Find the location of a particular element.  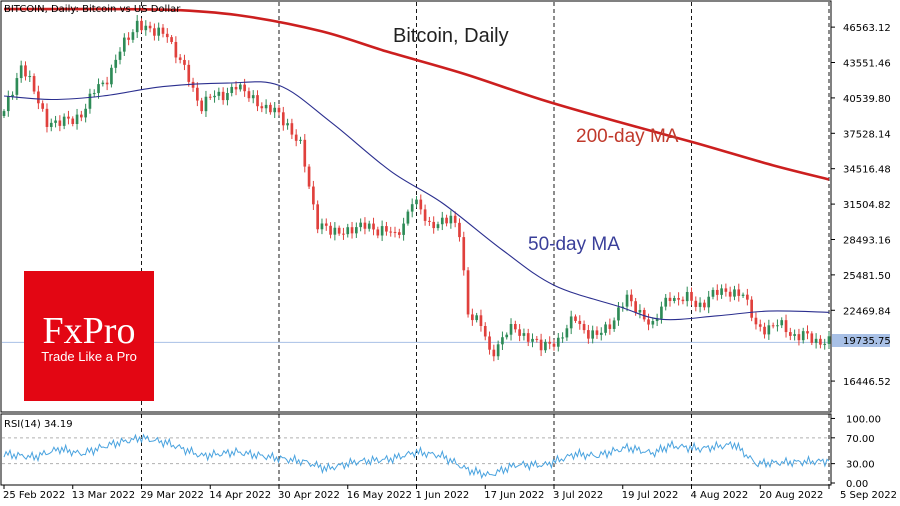

rsi-y-tick-label: 30.00 is located at coordinates (860, 465).